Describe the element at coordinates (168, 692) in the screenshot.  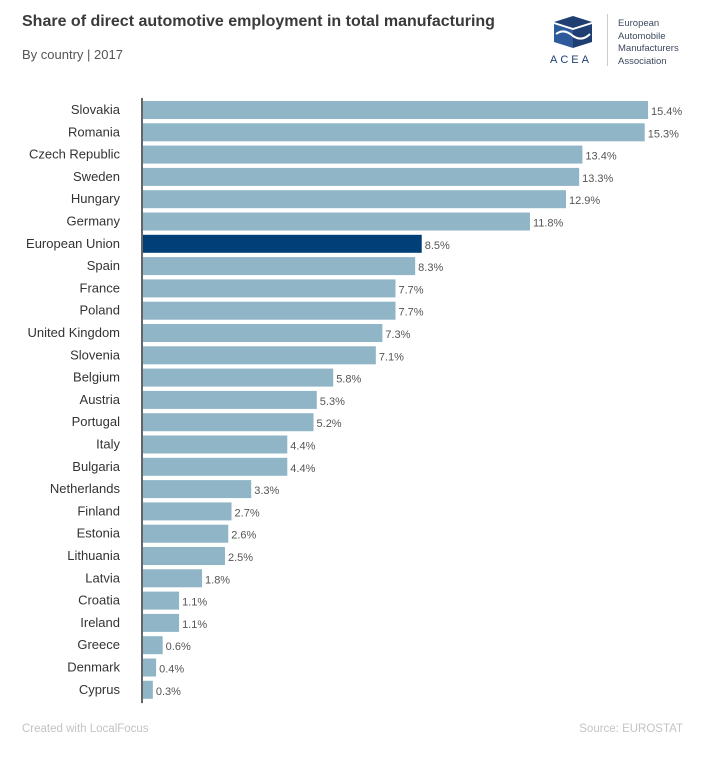
I see `value-label: 0.3%` at that location.